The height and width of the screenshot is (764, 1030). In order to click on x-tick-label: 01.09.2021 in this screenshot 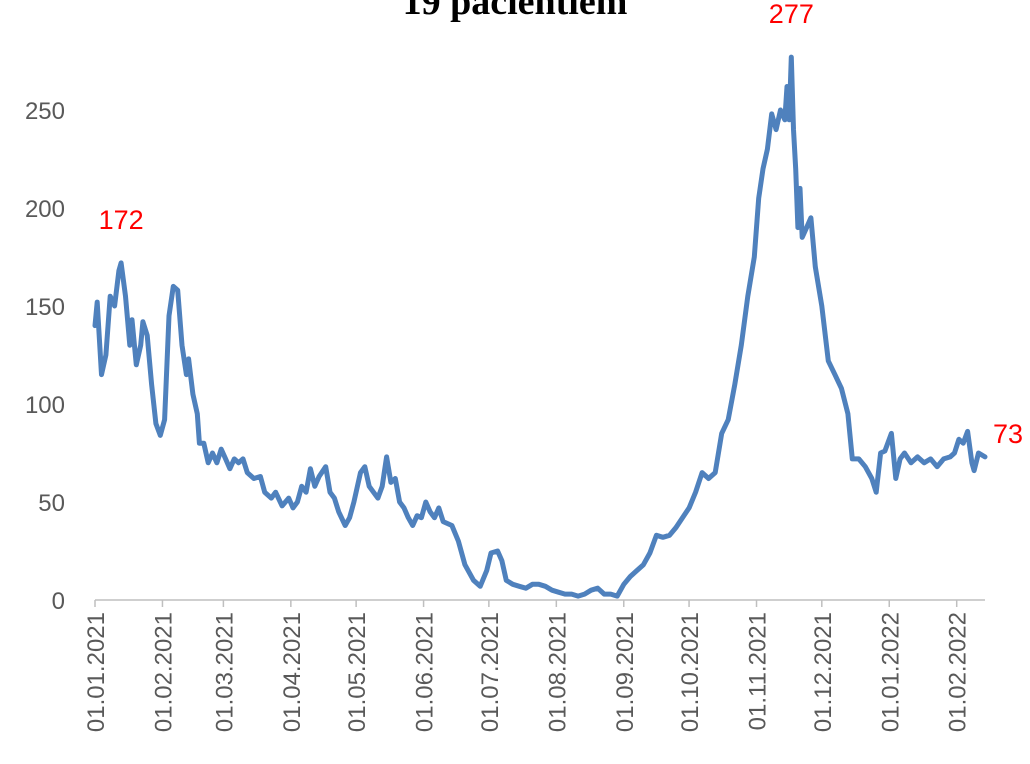, I will do `click(625, 672)`.